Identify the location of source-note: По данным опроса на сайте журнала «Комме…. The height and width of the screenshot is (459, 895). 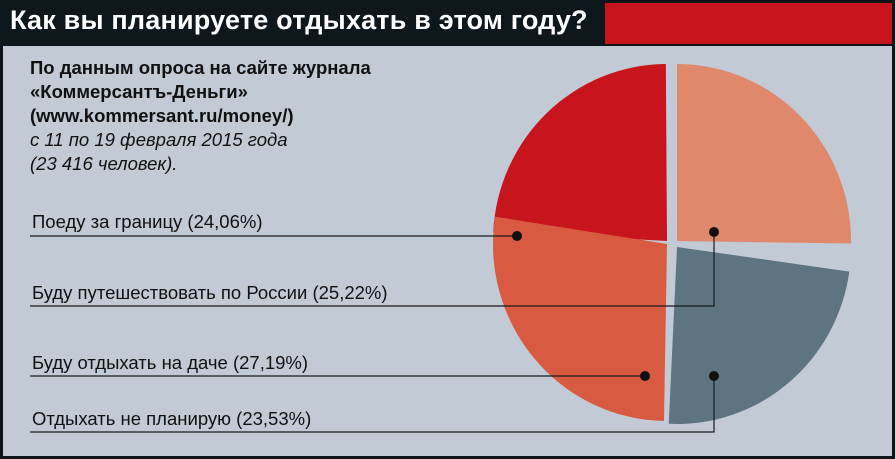
(200, 116).